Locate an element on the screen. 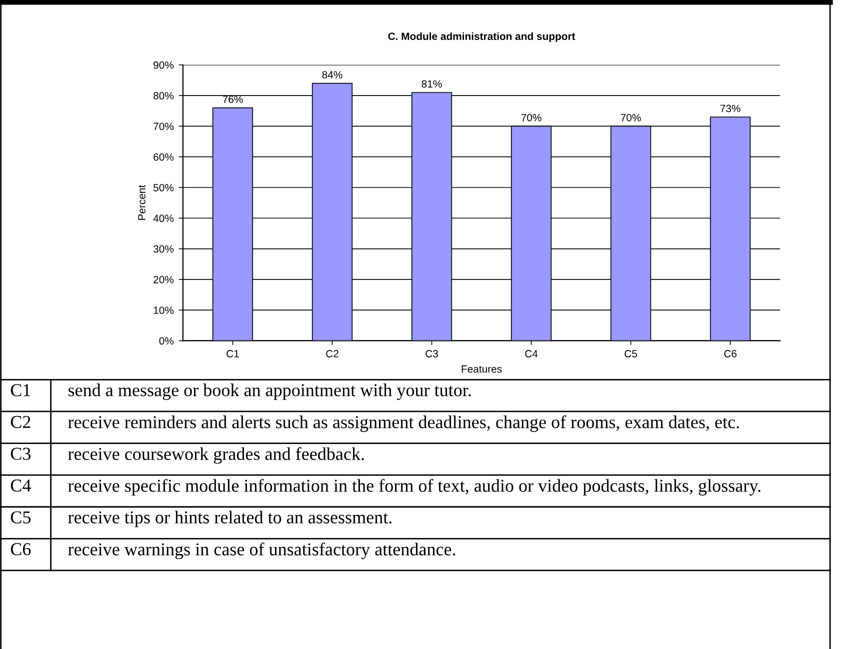  y-tick-label: 60% is located at coordinates (164, 157).